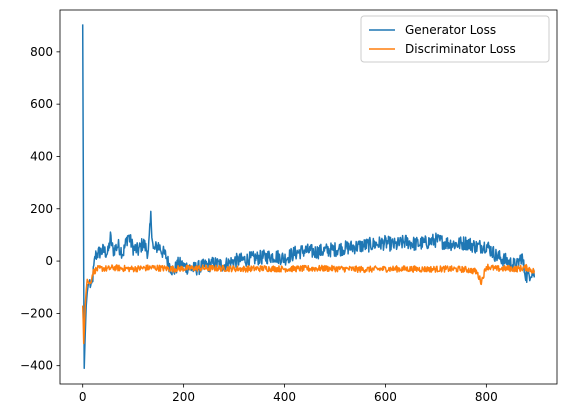  What do you see at coordinates (486, 397) in the screenshot?
I see `x-tick-label: 800` at bounding box center [486, 397].